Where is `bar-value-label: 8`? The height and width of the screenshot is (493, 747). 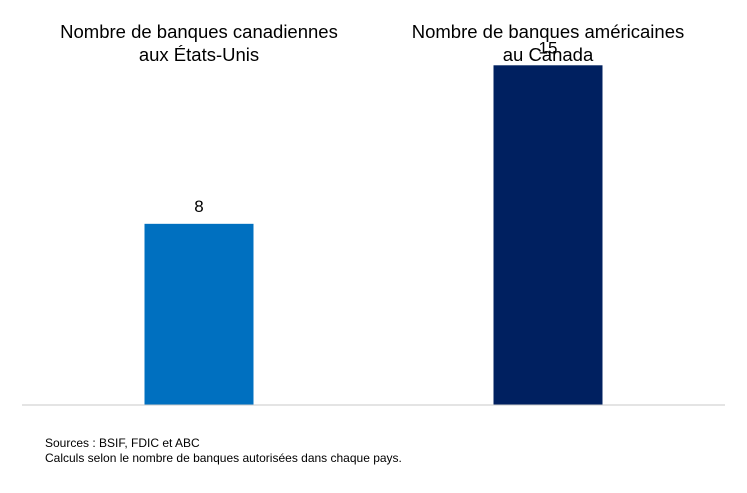
bar-value-label: 8 is located at coordinates (198, 206).